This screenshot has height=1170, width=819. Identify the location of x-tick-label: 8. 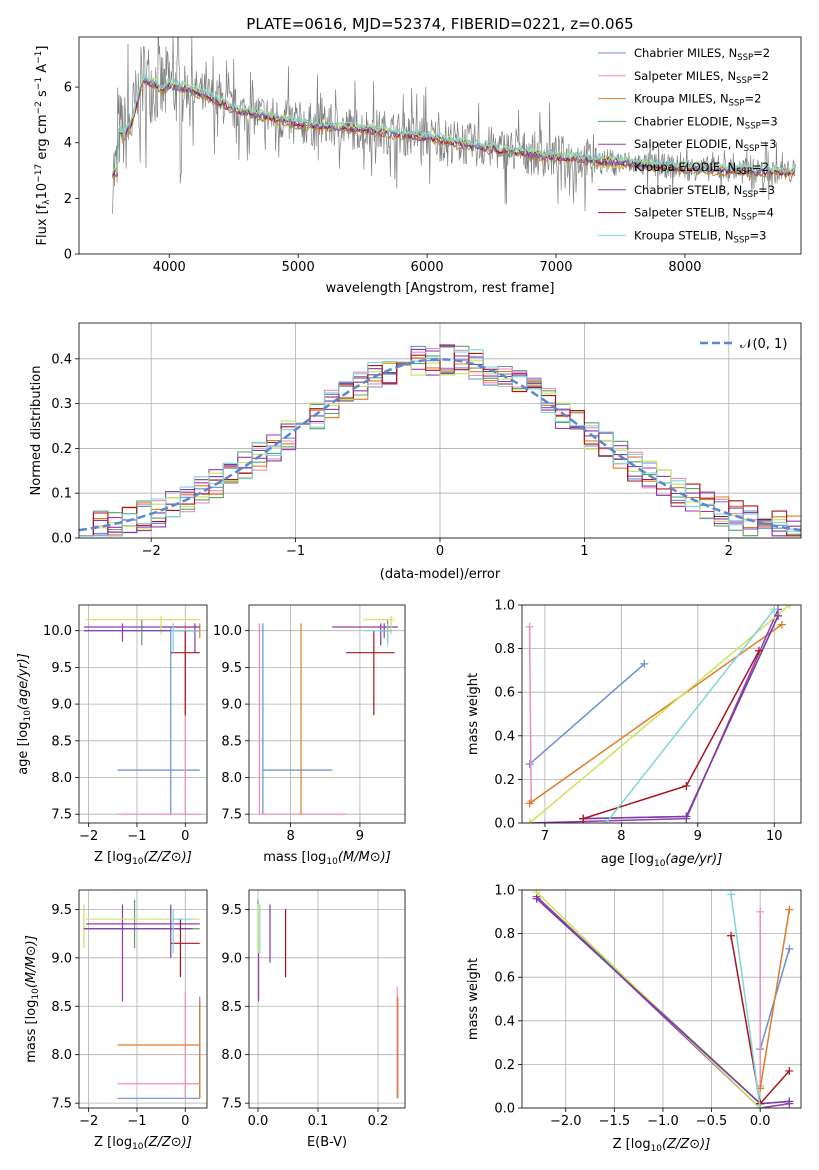
(621, 836).